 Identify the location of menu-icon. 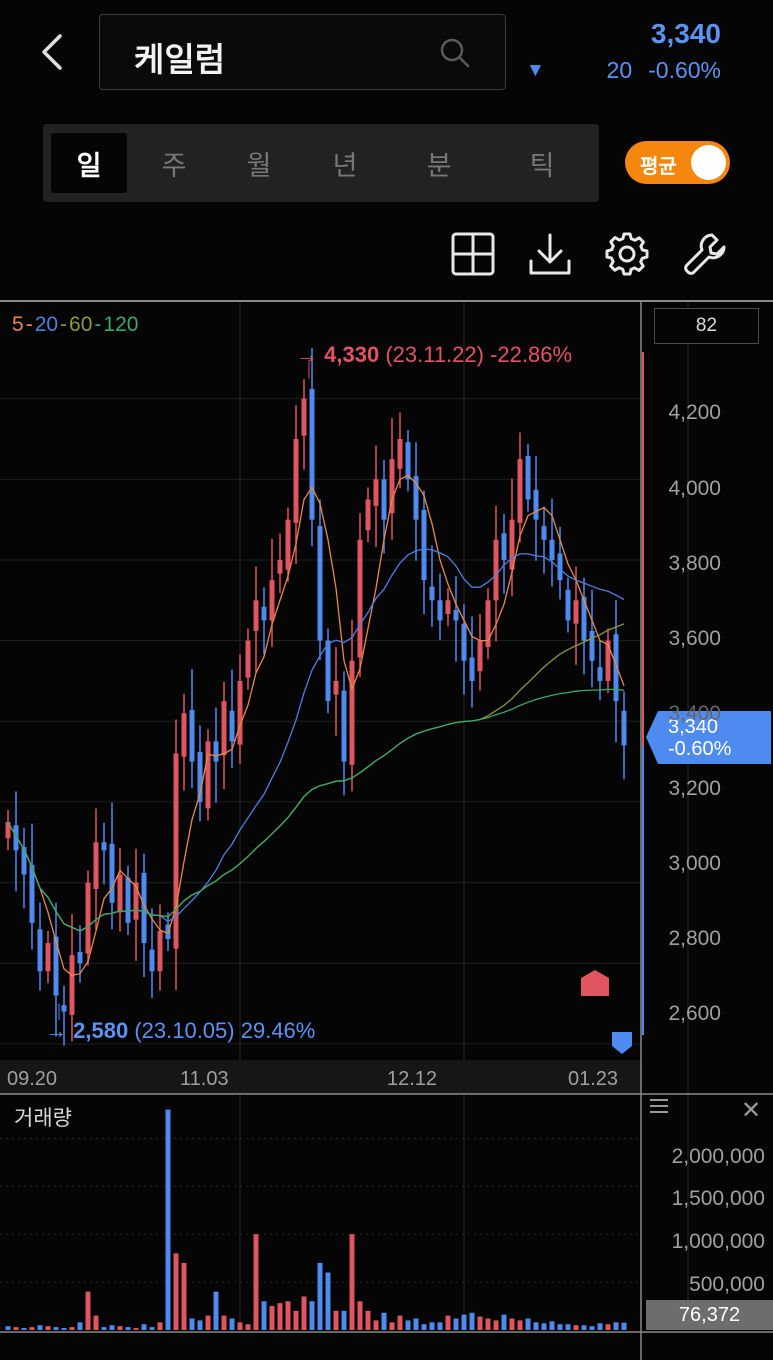
(659, 1106).